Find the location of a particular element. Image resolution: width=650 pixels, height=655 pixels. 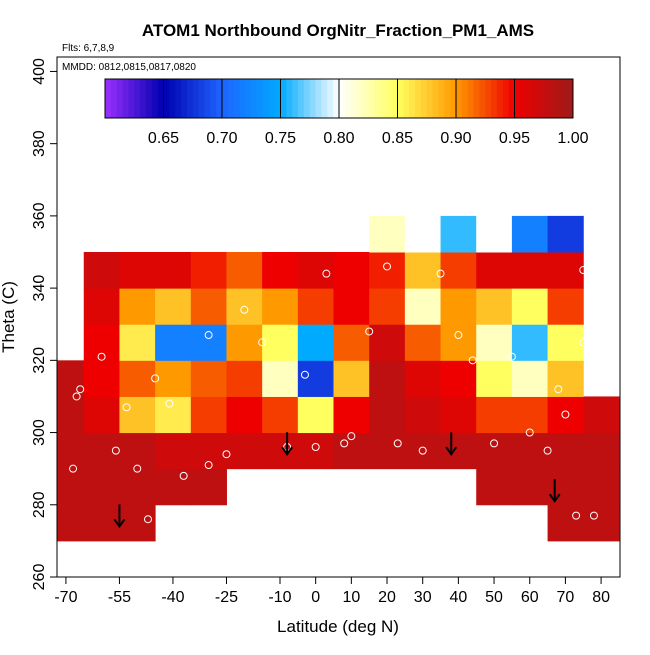

colorbar: 0.65 0.70 0.75 0.80 0.85 0.90 0.95 1.00 is located at coordinates (346, 112).